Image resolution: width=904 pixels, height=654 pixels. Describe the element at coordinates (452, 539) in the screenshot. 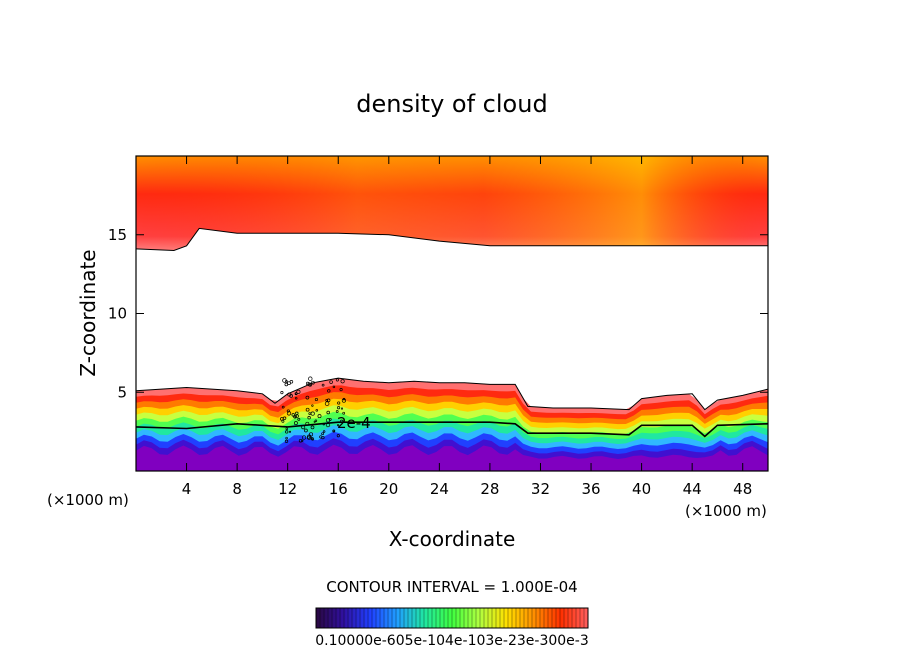

I see `x-axis-label: X-coordinate` at that location.